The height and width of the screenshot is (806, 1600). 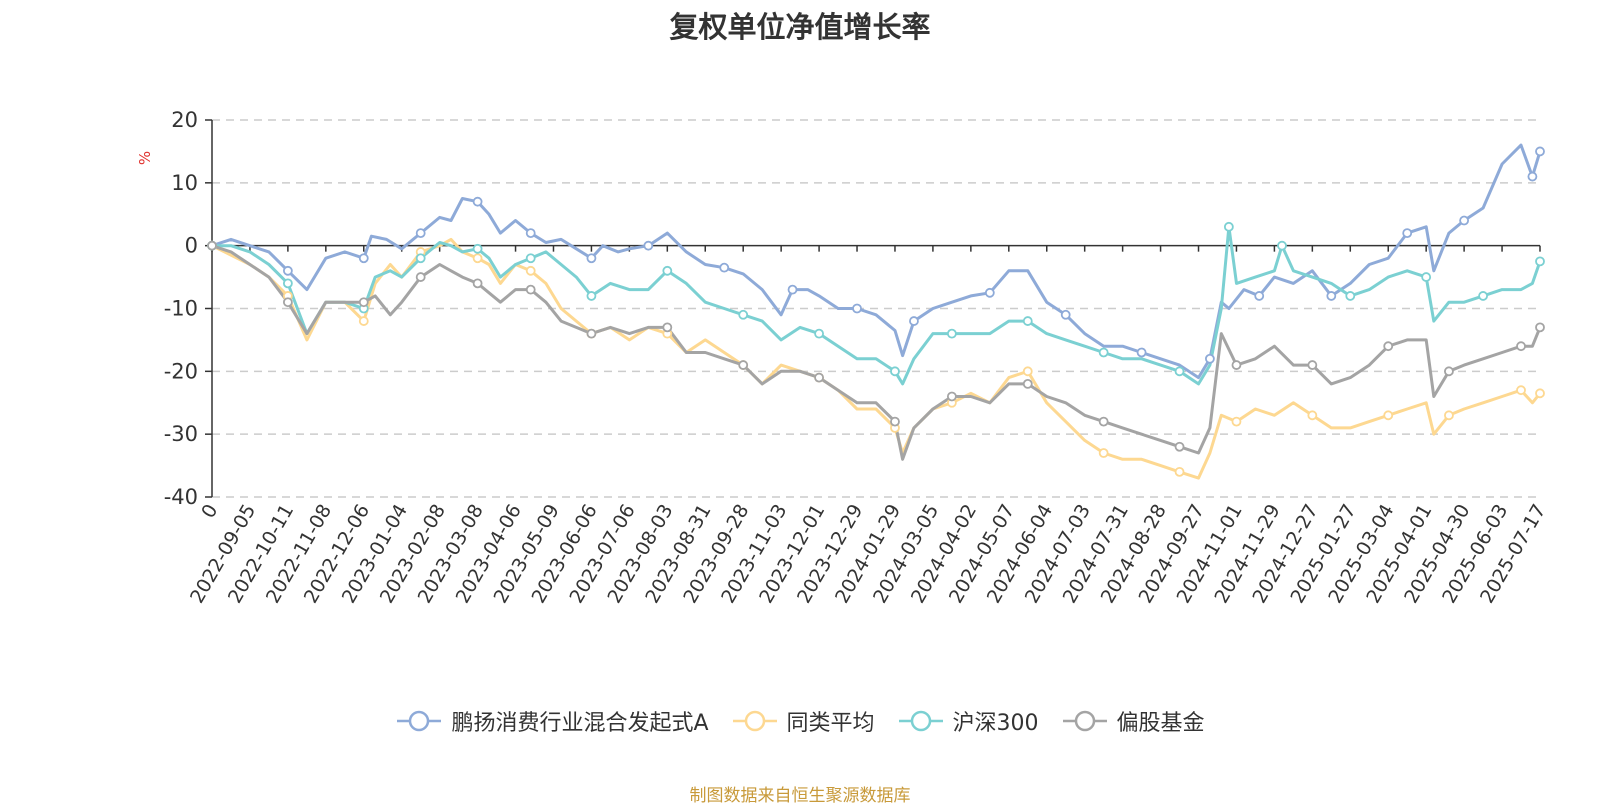 What do you see at coordinates (800, 796) in the screenshot?
I see `source-note: 制图数据来自恒生聚源数据库` at bounding box center [800, 796].